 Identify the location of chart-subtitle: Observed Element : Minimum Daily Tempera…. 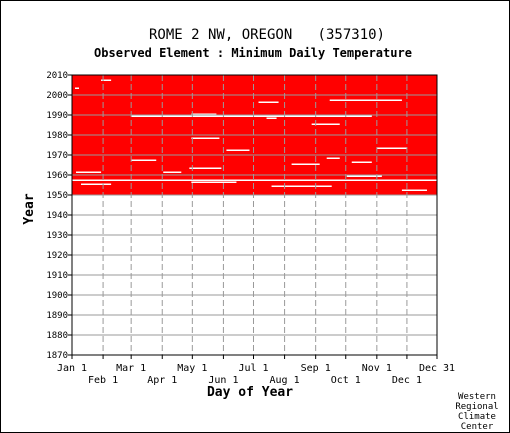
(253, 53).